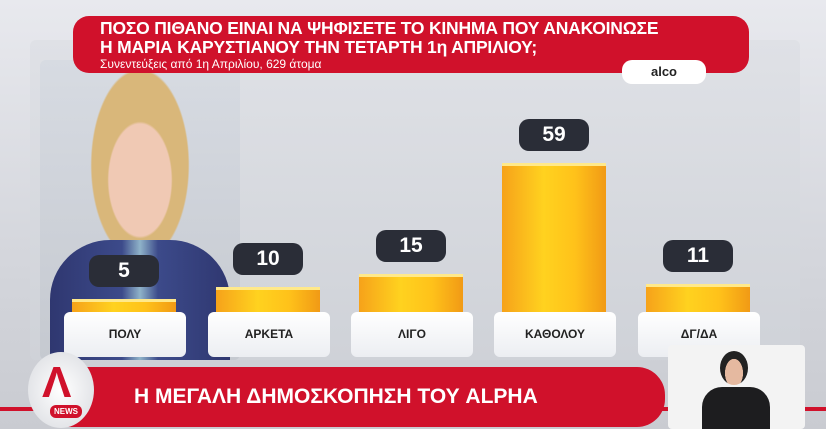 Image resolution: width=826 pixels, height=429 pixels. I want to click on sign-language-interpreter, so click(736, 387).